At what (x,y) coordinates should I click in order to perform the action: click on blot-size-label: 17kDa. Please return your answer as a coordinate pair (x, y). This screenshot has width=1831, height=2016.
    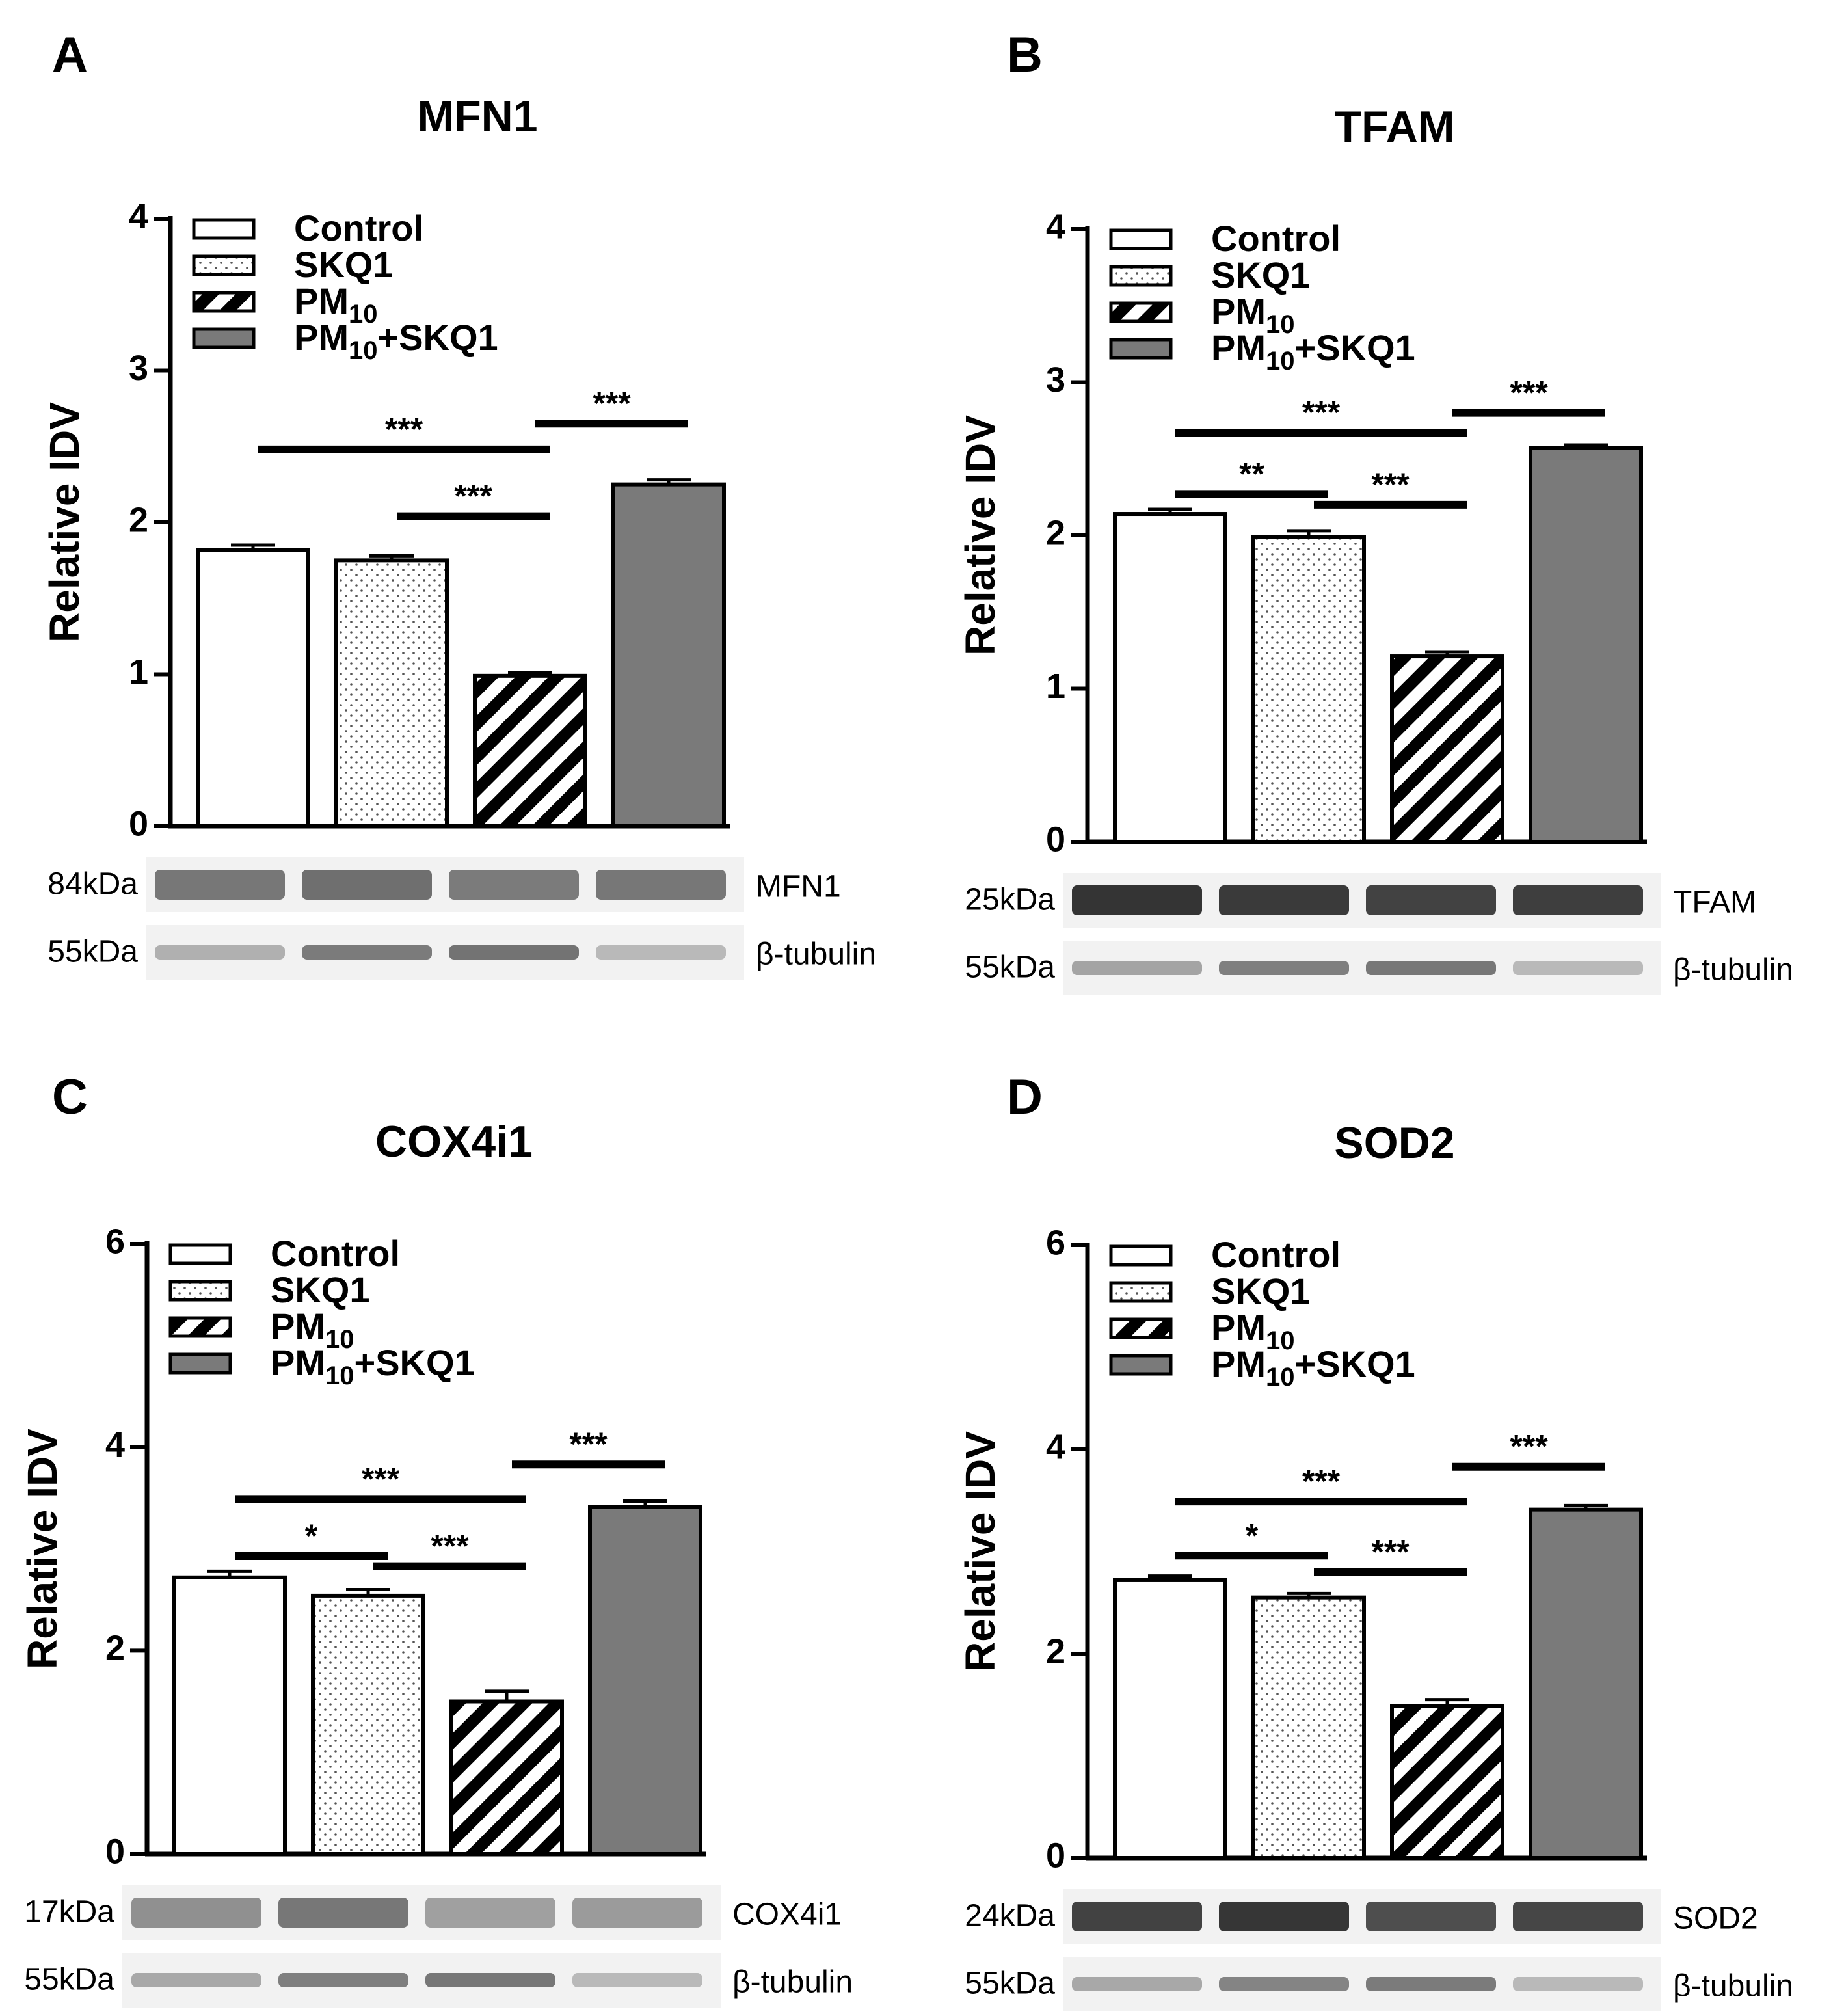
    Looking at the image, I should click on (69, 1912).